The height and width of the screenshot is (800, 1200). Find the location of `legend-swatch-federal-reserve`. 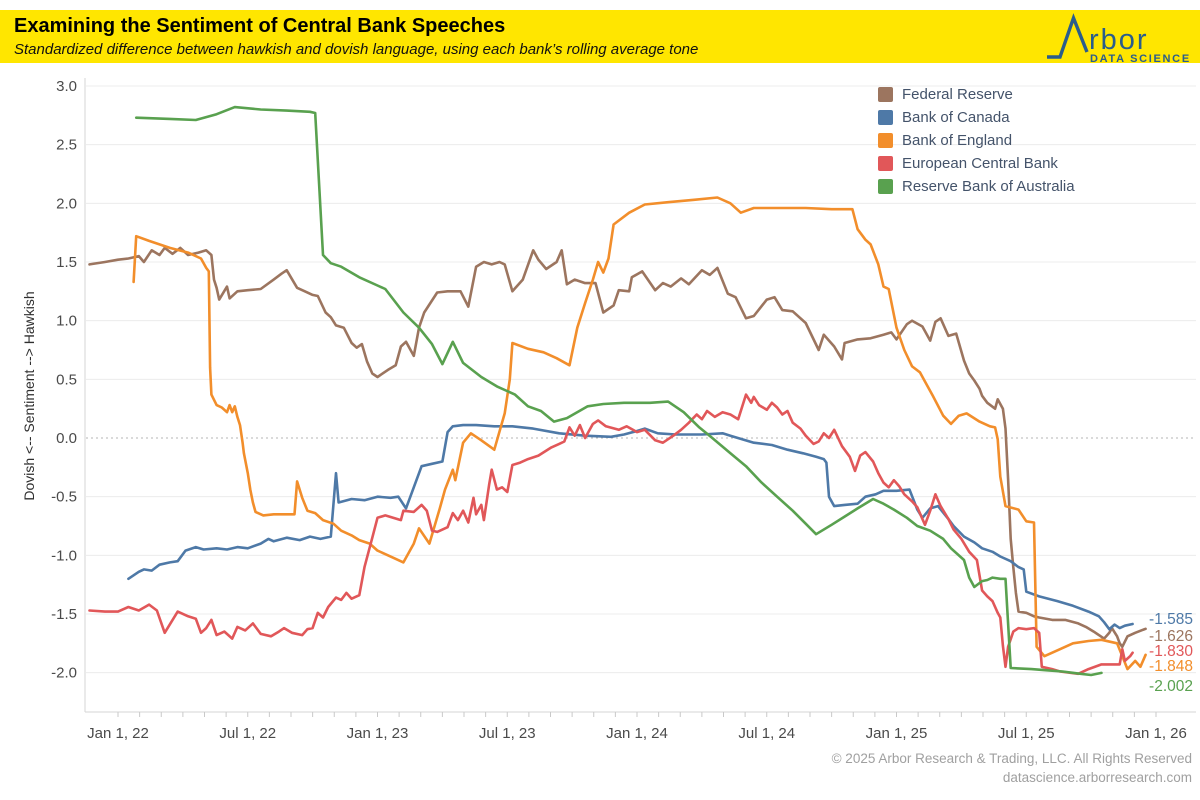

legend-swatch-federal-reserve is located at coordinates (885, 94).